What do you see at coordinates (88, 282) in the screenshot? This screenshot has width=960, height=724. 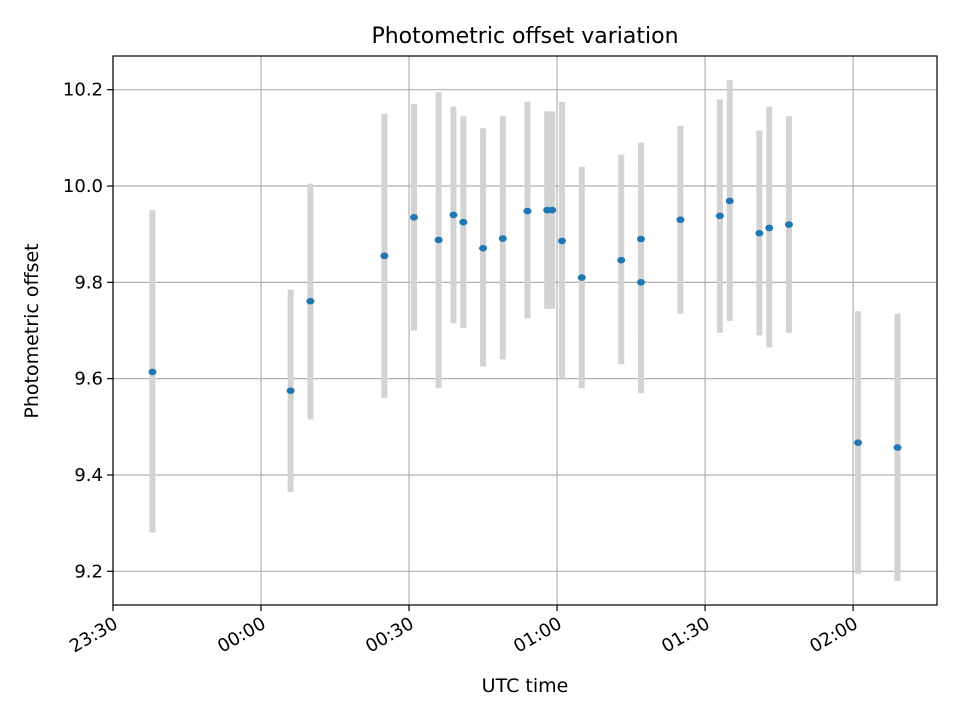 I see `y-tick-label: 9.8` at bounding box center [88, 282].